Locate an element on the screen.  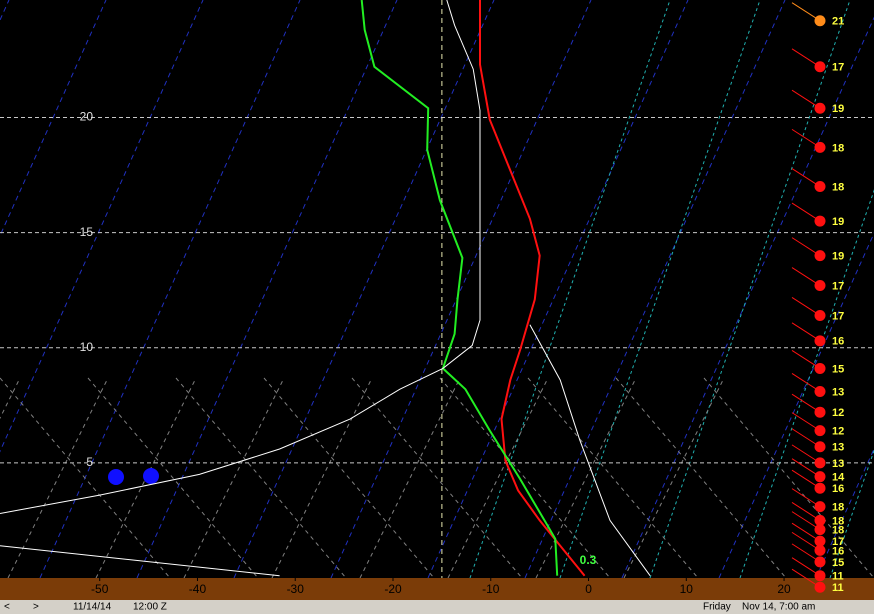
isotherm is located at coordinates (796, 405).